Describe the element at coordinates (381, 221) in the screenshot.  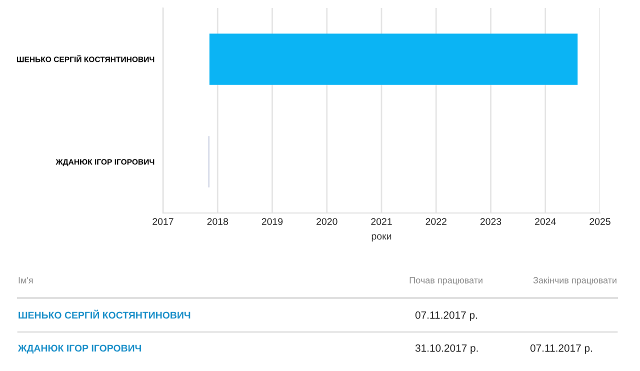
I see `x-tick-label: 2021` at that location.